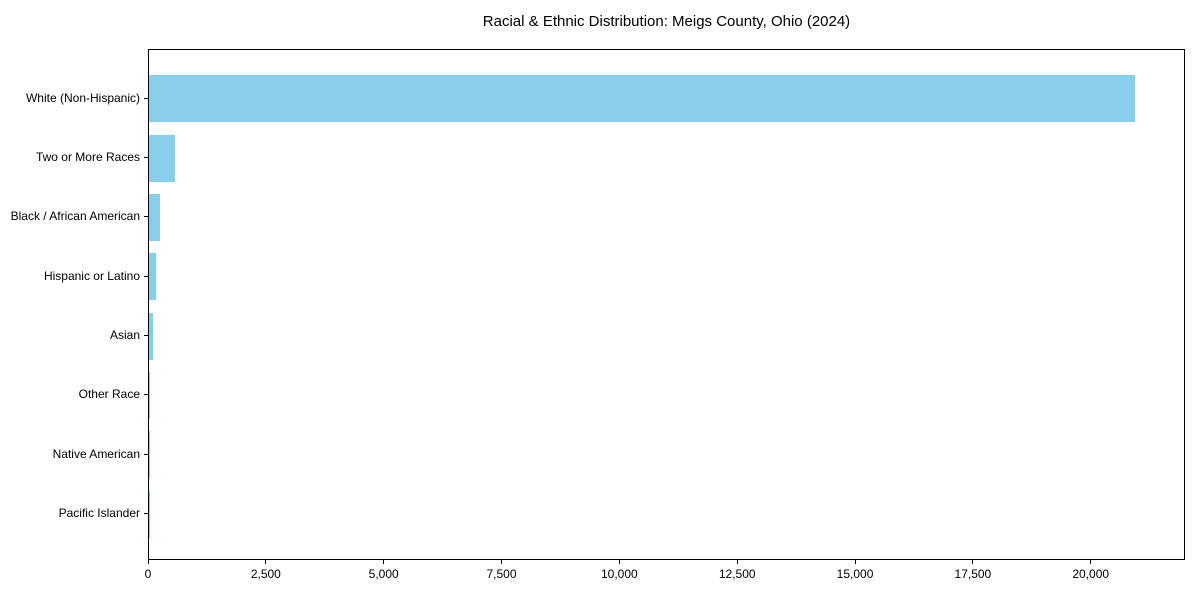  I want to click on bar-other-race, so click(150, 395).